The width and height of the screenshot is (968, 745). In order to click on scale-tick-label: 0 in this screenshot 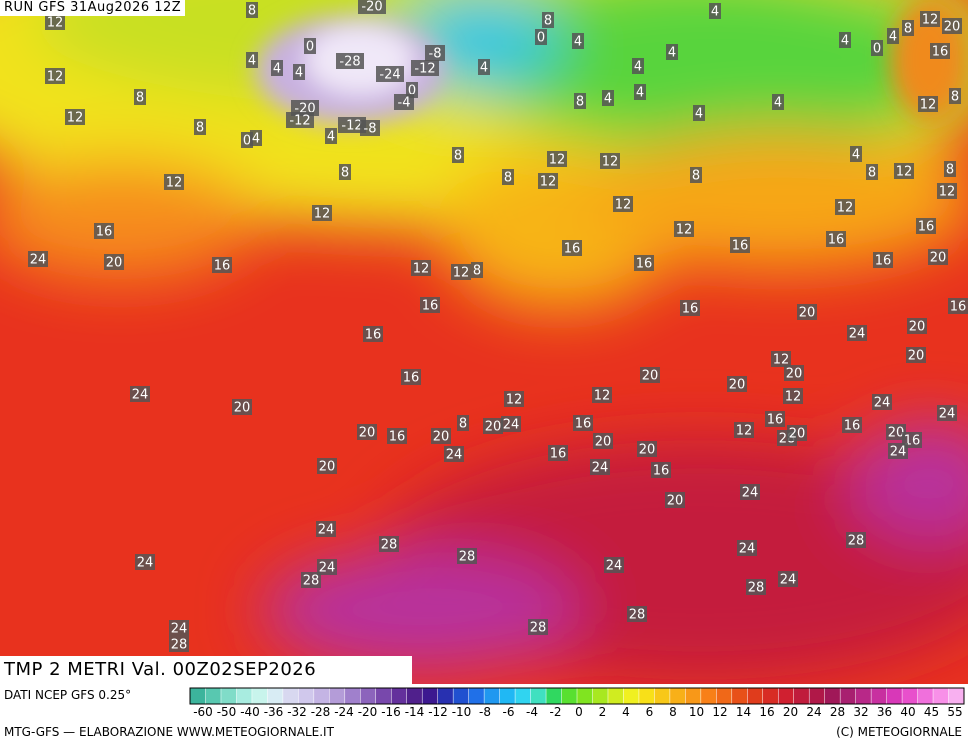, I will do `click(579, 712)`.